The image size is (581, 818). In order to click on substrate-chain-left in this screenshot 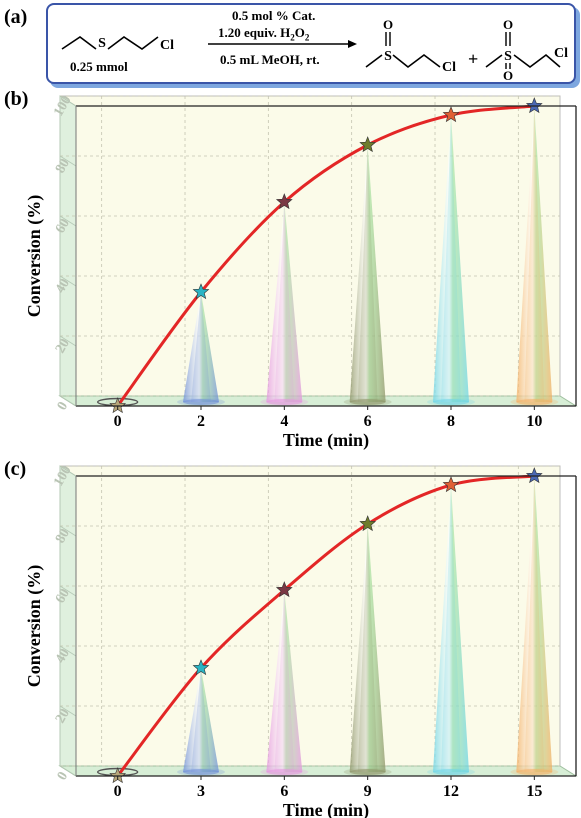, I will do `click(79, 43)`.